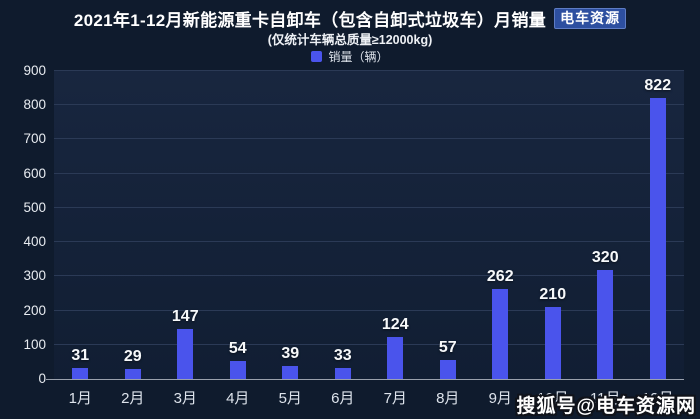 This screenshot has height=419, width=700. What do you see at coordinates (185, 398) in the screenshot?
I see `x-axis-label: 3月` at bounding box center [185, 398].